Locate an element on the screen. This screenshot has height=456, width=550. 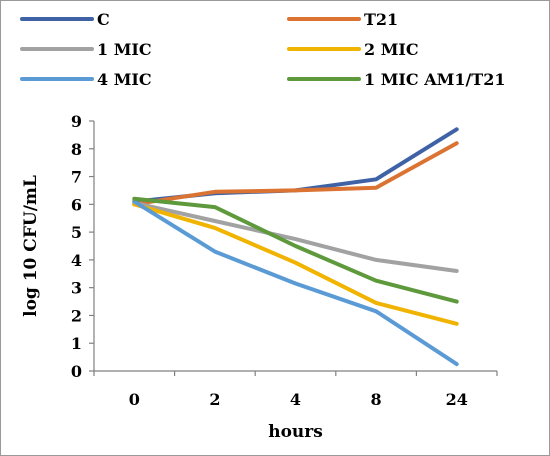
y-tick-label: 9 is located at coordinates (76, 121).